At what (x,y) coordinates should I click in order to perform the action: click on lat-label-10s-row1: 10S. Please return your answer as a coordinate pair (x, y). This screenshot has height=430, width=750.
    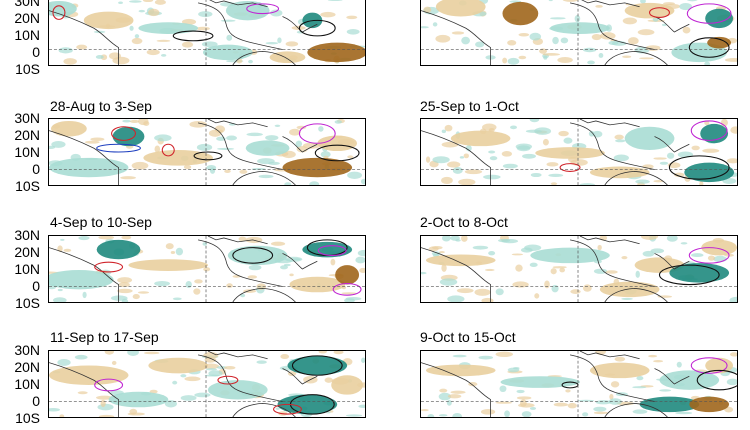
    Looking at the image, I should click on (27, 186).